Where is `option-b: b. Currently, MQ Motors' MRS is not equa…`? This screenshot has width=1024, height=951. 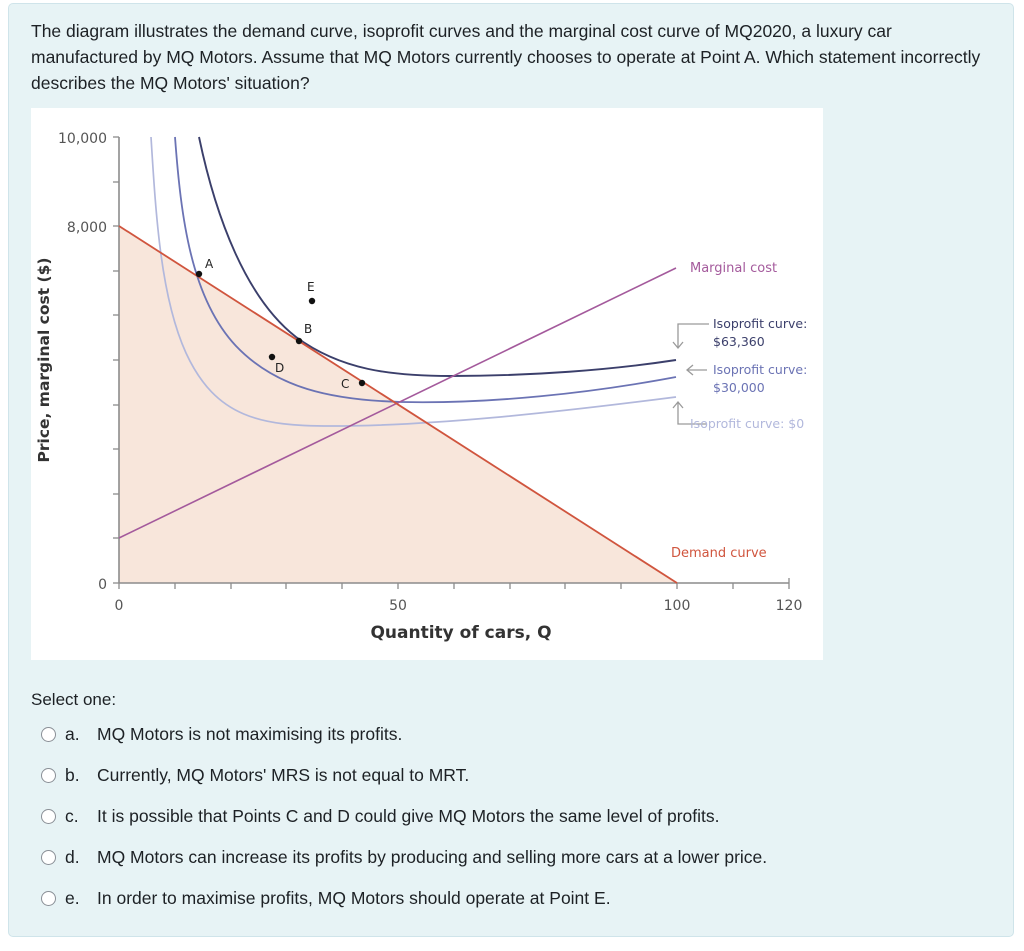
option-b: b. Currently, MQ Motors' MRS is not equa… is located at coordinates (521, 775).